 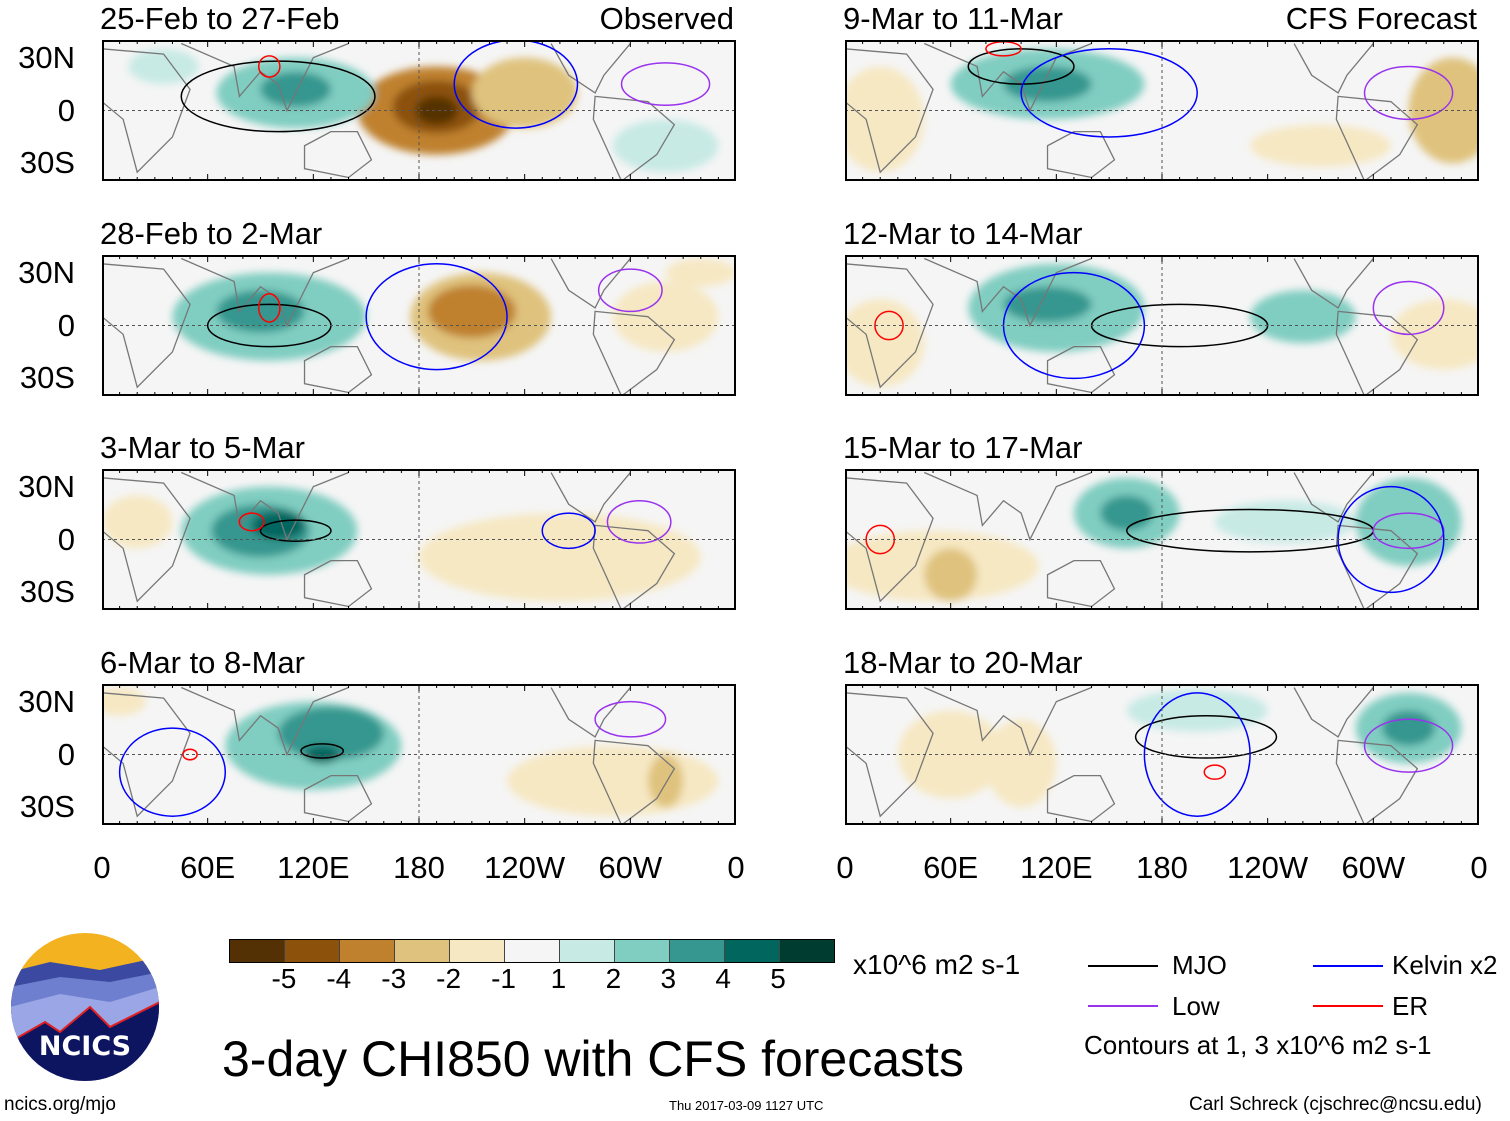 What do you see at coordinates (1056, 867) in the screenshot?
I see `lon-label: 120E` at bounding box center [1056, 867].